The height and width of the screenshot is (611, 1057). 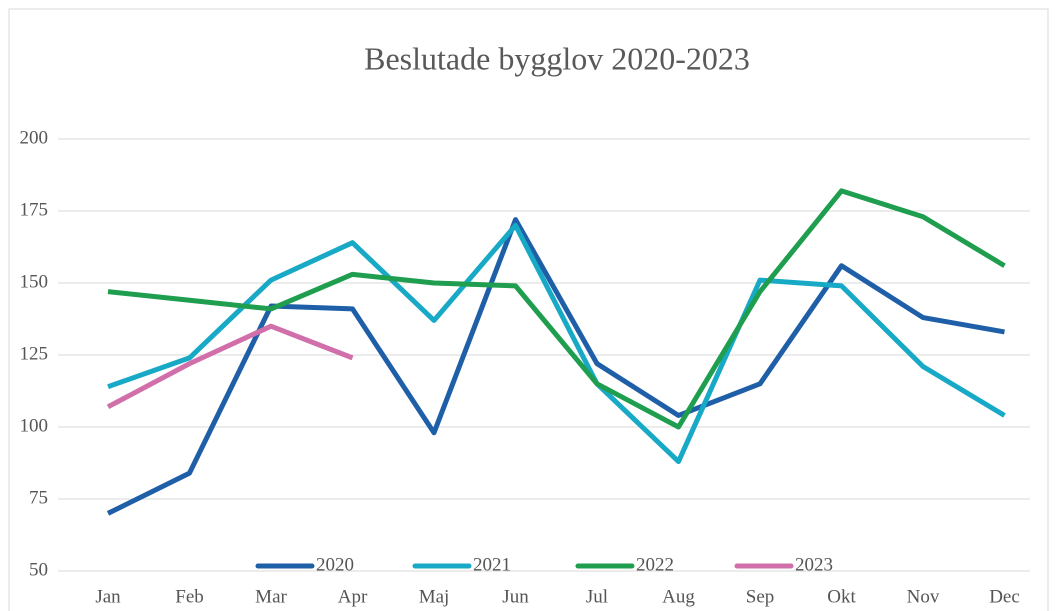 What do you see at coordinates (34, 353) in the screenshot?
I see `y-tick-label: 125` at bounding box center [34, 353].